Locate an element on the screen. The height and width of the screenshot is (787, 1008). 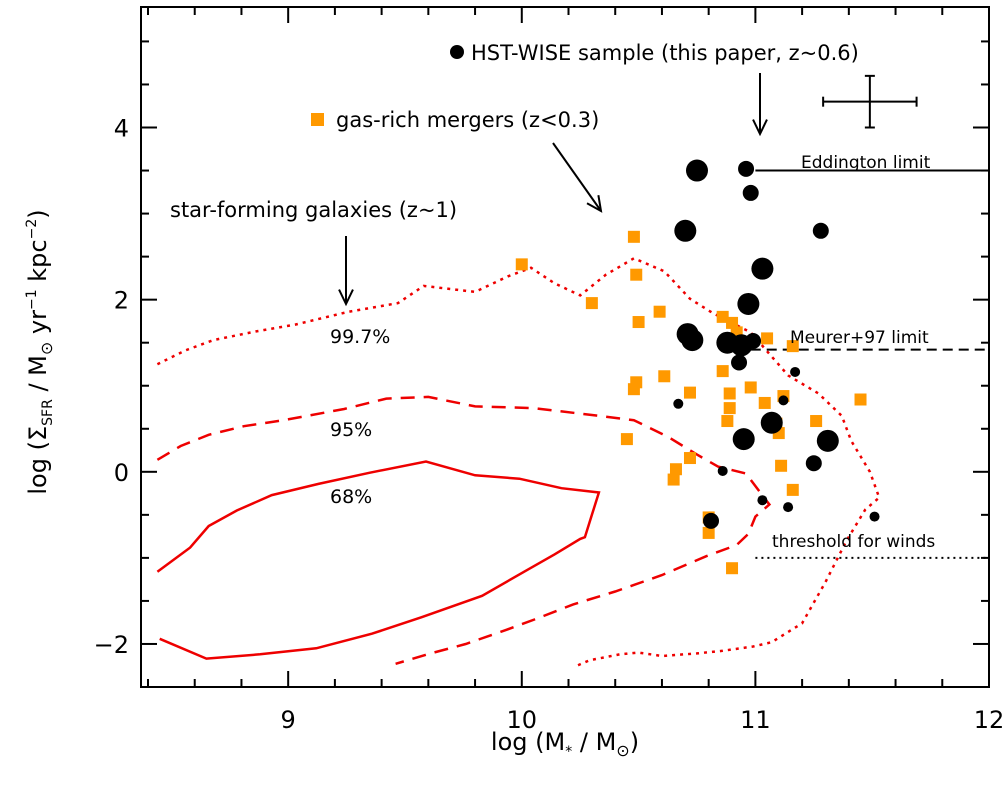
x-tick-label-2: 11 is located at coordinates (755, 720).